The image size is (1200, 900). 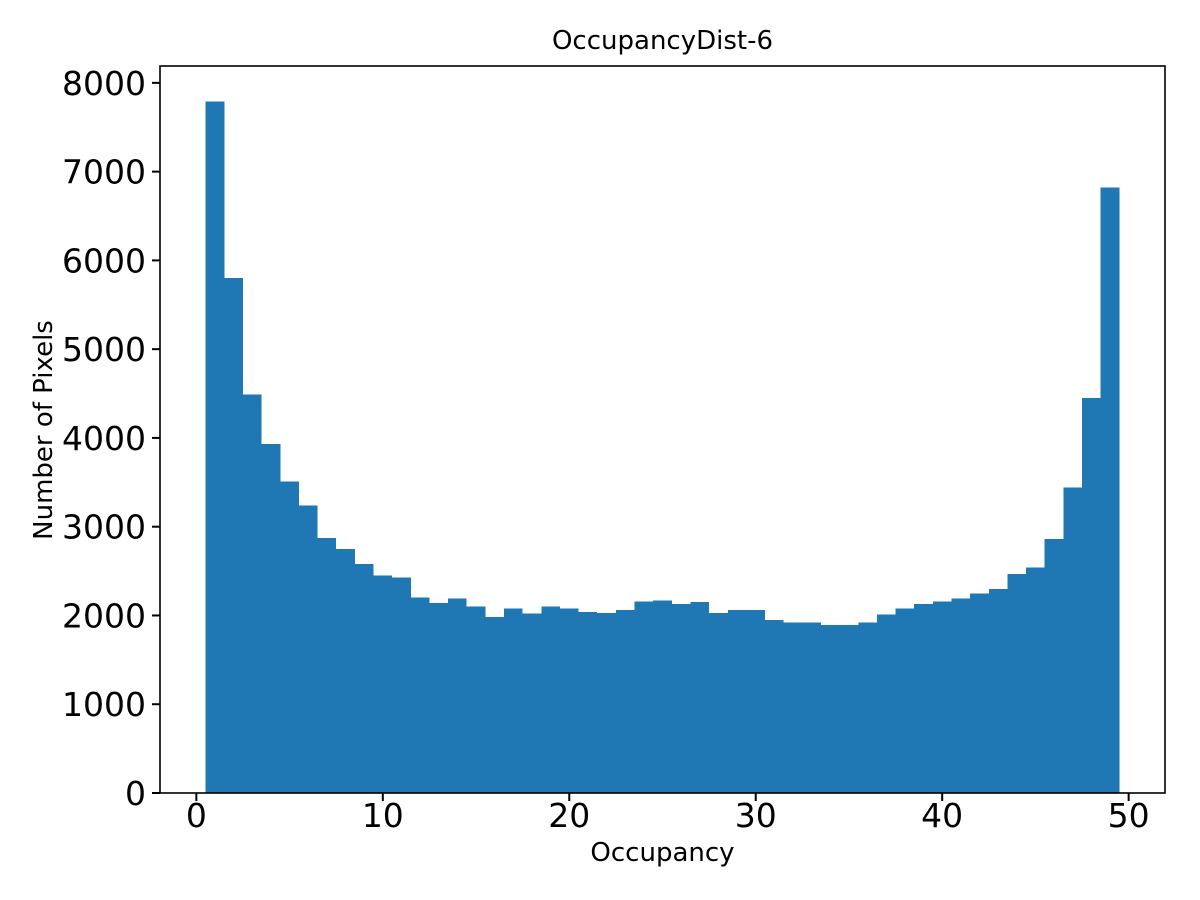 I want to click on x-tick-label: 0, so click(x=196, y=815).